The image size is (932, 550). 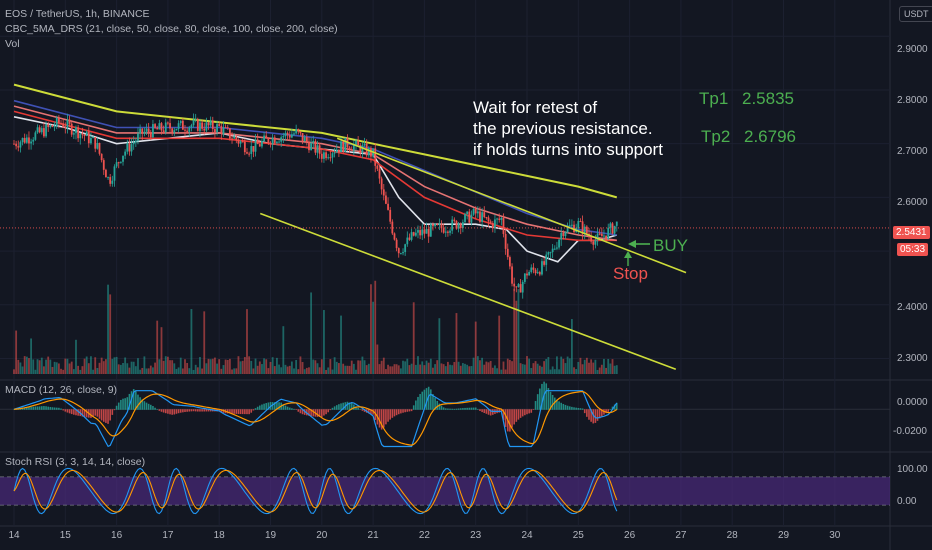 I want to click on price-tick: 2.9000, so click(x=912, y=49).